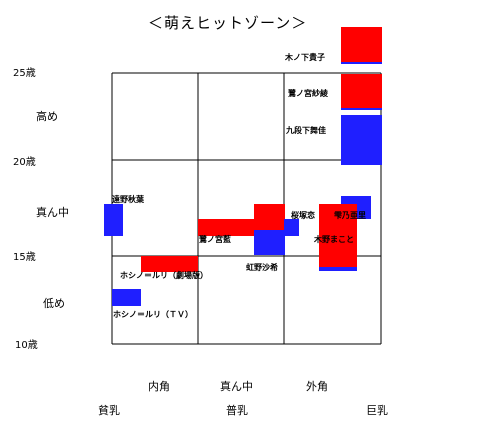 The width and height of the screenshot is (498, 439). Describe the element at coordinates (291, 227) in the screenshot. I see `box-sakurazuka-ren` at that location.